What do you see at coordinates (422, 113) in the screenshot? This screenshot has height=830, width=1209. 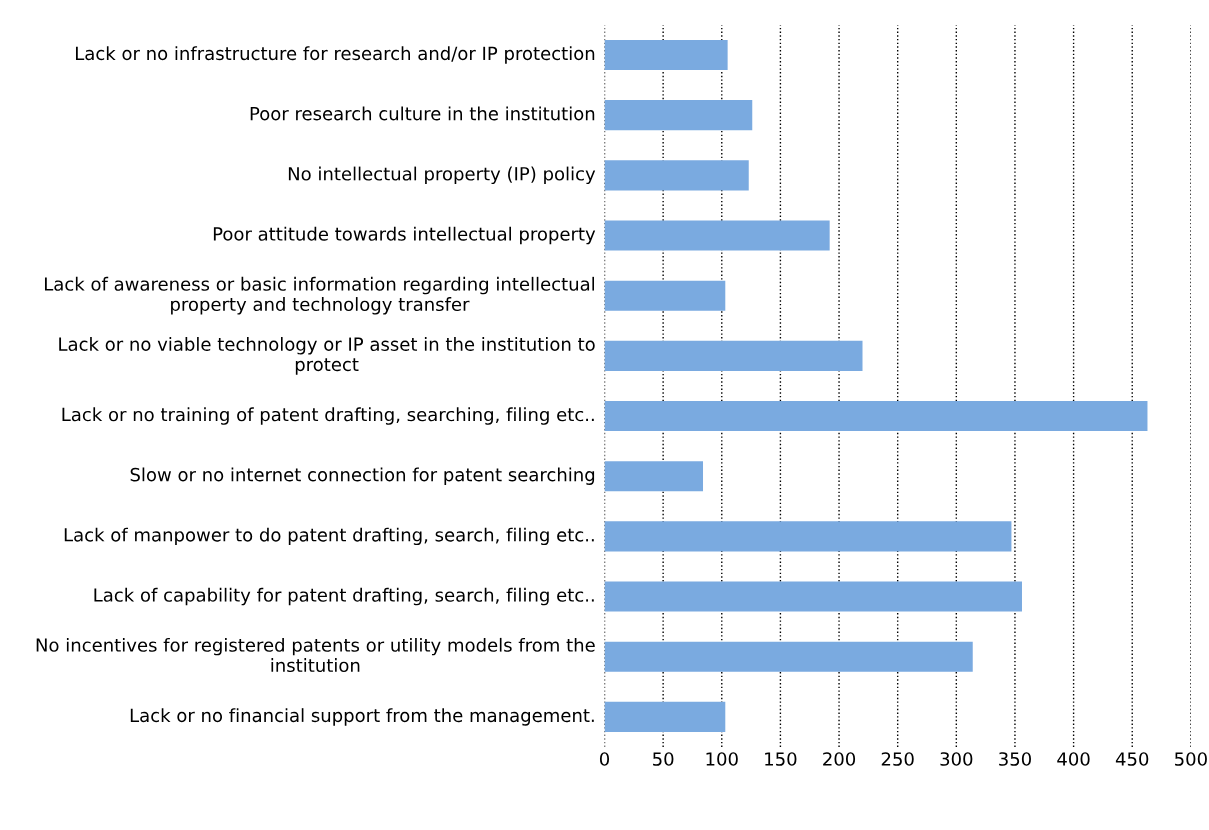 I see `y-tick-label: Poor research culture in the institution` at bounding box center [422, 113].